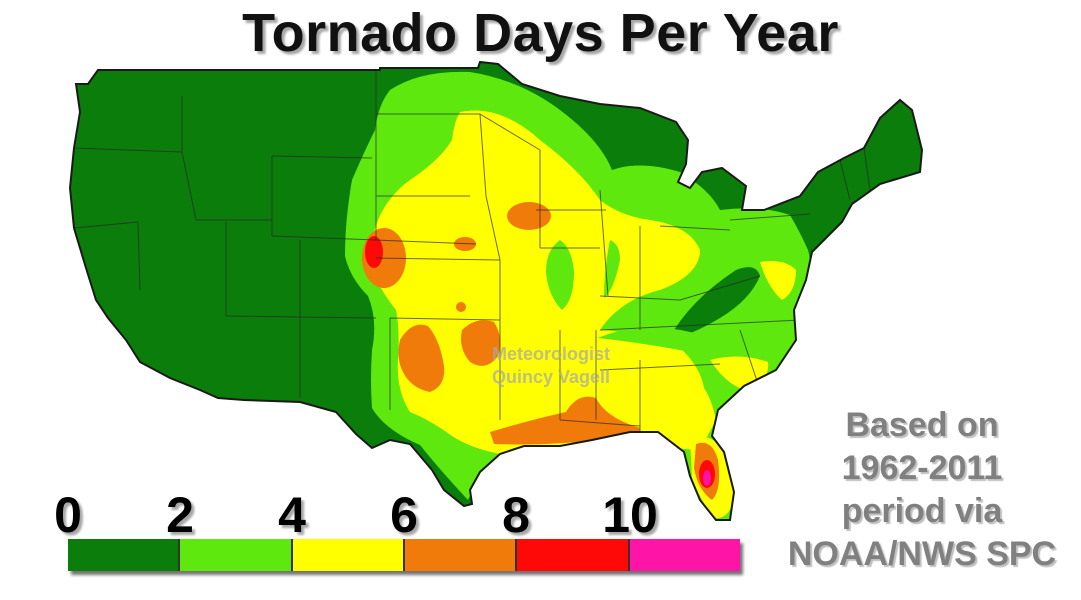  What do you see at coordinates (68, 515) in the screenshot?
I see `legend-label-0: 0` at bounding box center [68, 515].